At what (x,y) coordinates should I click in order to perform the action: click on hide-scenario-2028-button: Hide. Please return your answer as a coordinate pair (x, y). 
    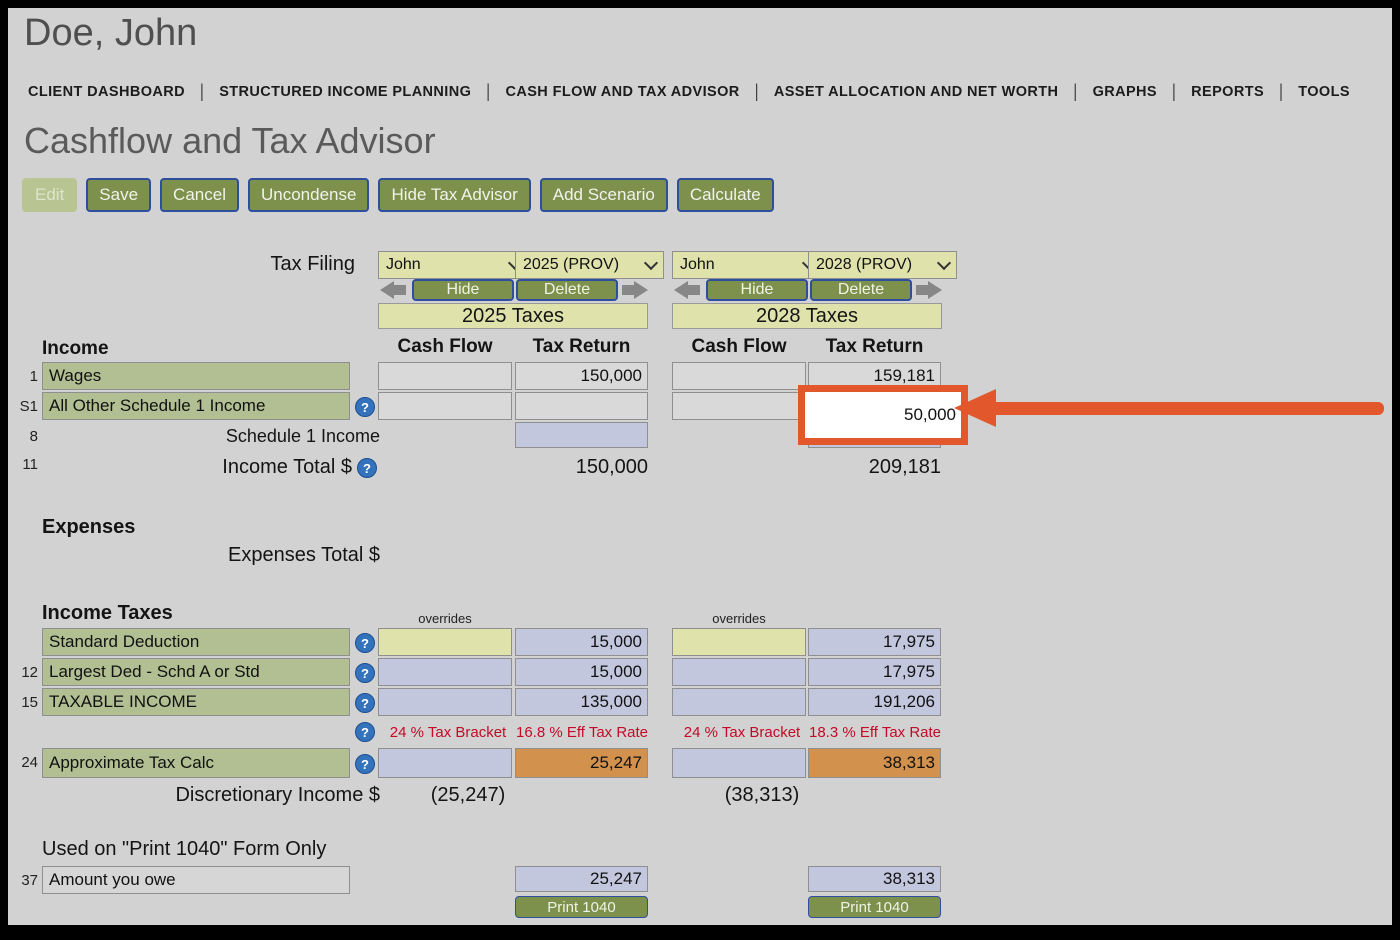
    Looking at the image, I should click on (757, 290).